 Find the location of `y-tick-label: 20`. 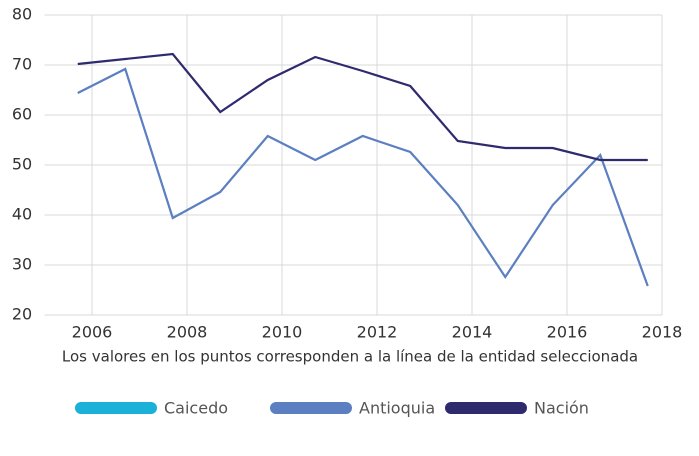

y-tick-label: 20 is located at coordinates (22, 314).